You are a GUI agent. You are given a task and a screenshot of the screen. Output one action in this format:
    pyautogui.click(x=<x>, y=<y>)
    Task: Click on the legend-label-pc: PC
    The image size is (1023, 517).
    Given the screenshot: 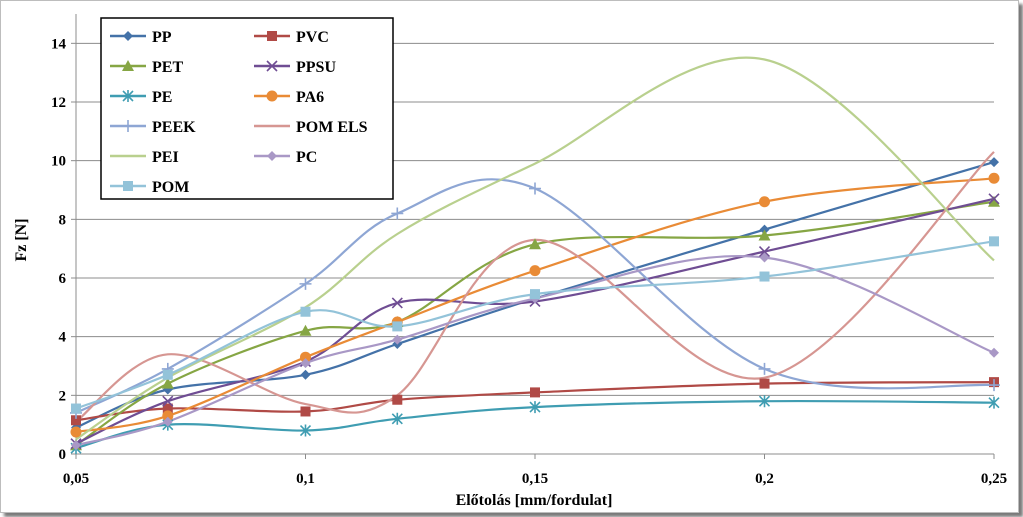 What is the action you would take?
    pyautogui.click(x=306, y=157)
    